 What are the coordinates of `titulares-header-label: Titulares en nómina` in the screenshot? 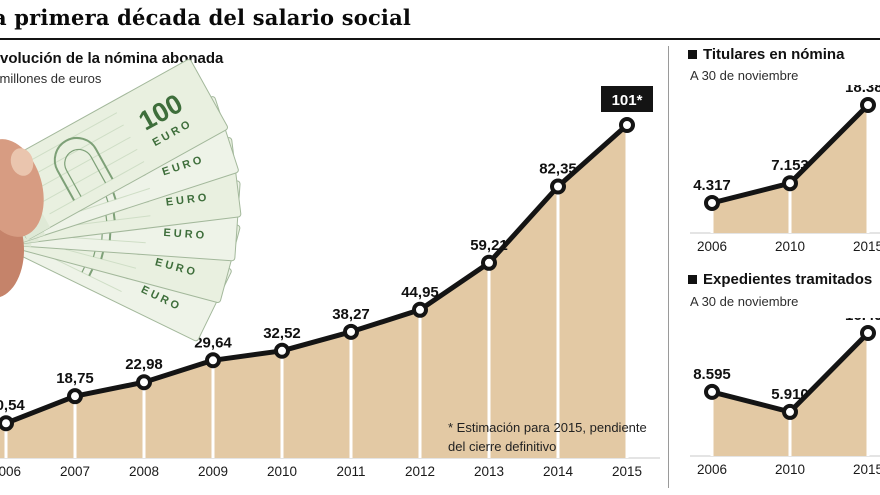 It's located at (774, 54).